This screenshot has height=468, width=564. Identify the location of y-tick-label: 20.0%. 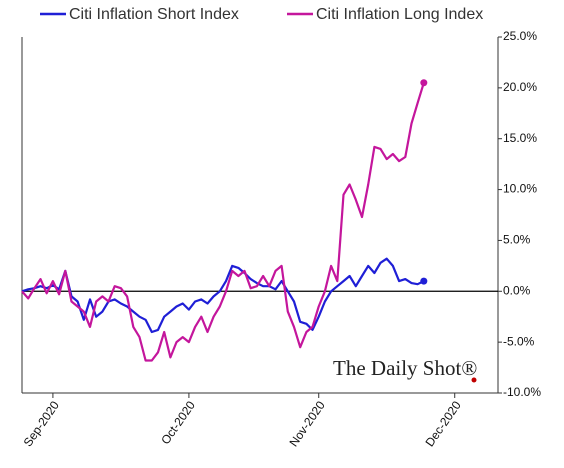
(520, 87).